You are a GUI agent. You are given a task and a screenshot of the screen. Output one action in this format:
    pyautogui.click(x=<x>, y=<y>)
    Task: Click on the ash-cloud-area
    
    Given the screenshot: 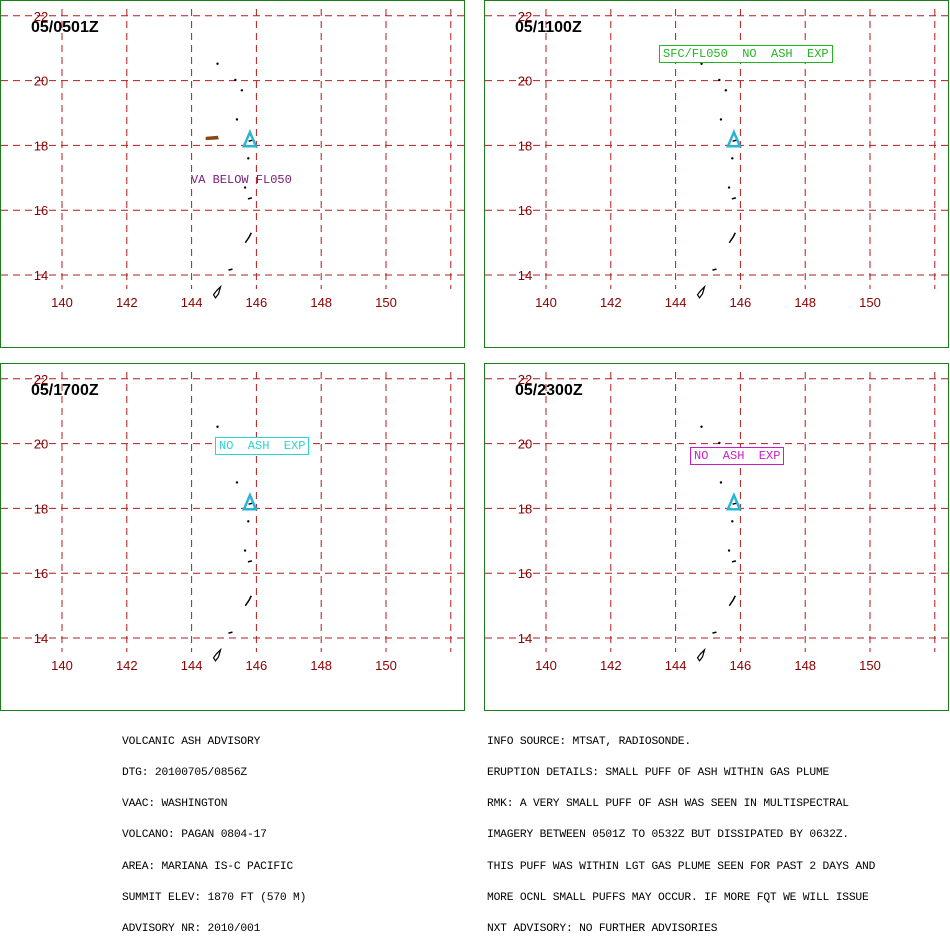 What is the action you would take?
    pyautogui.click(x=212, y=138)
    